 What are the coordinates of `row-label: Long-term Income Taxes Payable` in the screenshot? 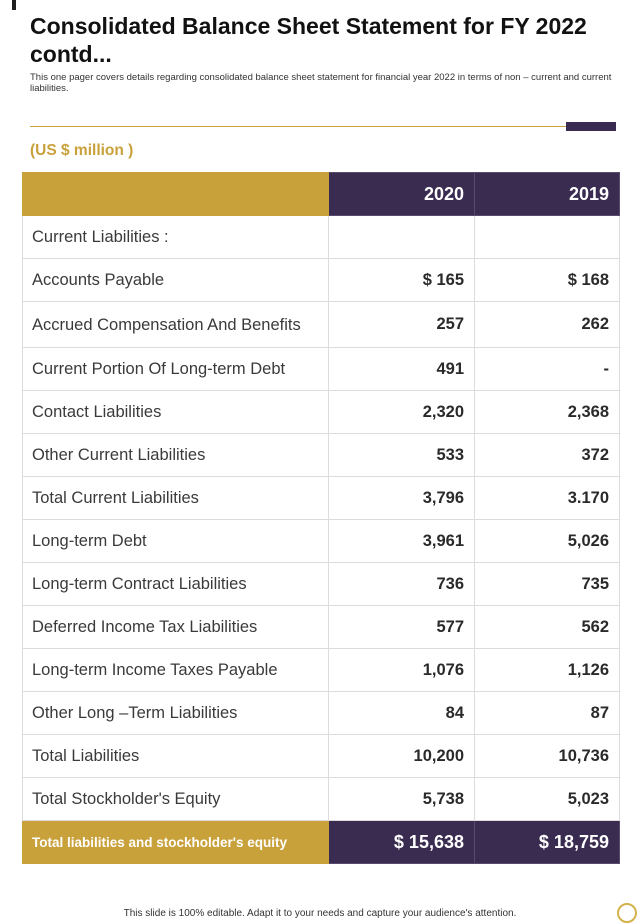 It's located at (175, 670).